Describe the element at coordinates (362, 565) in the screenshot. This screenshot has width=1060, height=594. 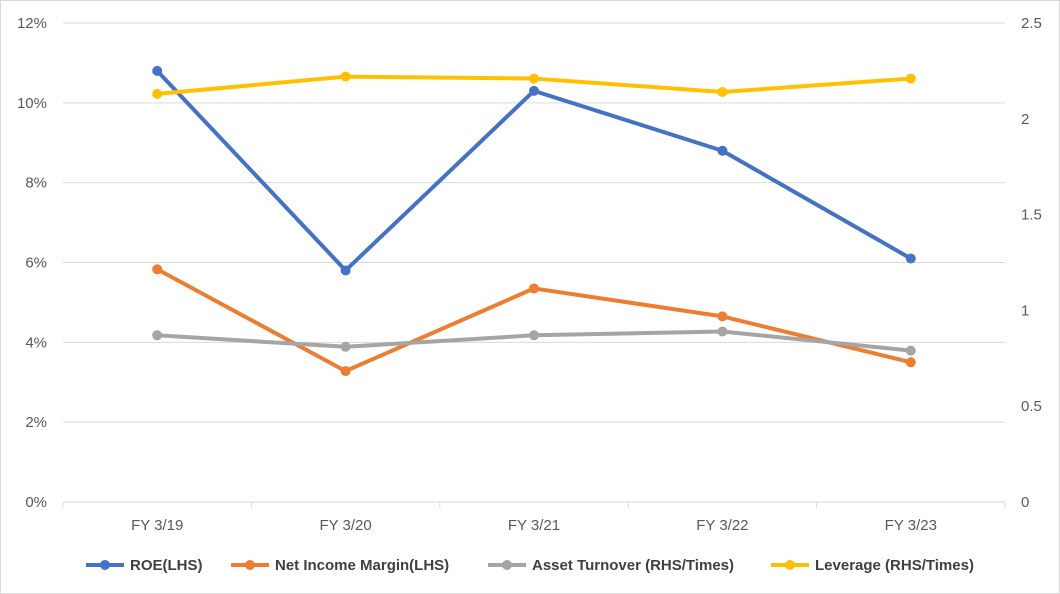
I see `legend-label-net-income-margin-lhs: Net Income Margin(LHS)` at that location.